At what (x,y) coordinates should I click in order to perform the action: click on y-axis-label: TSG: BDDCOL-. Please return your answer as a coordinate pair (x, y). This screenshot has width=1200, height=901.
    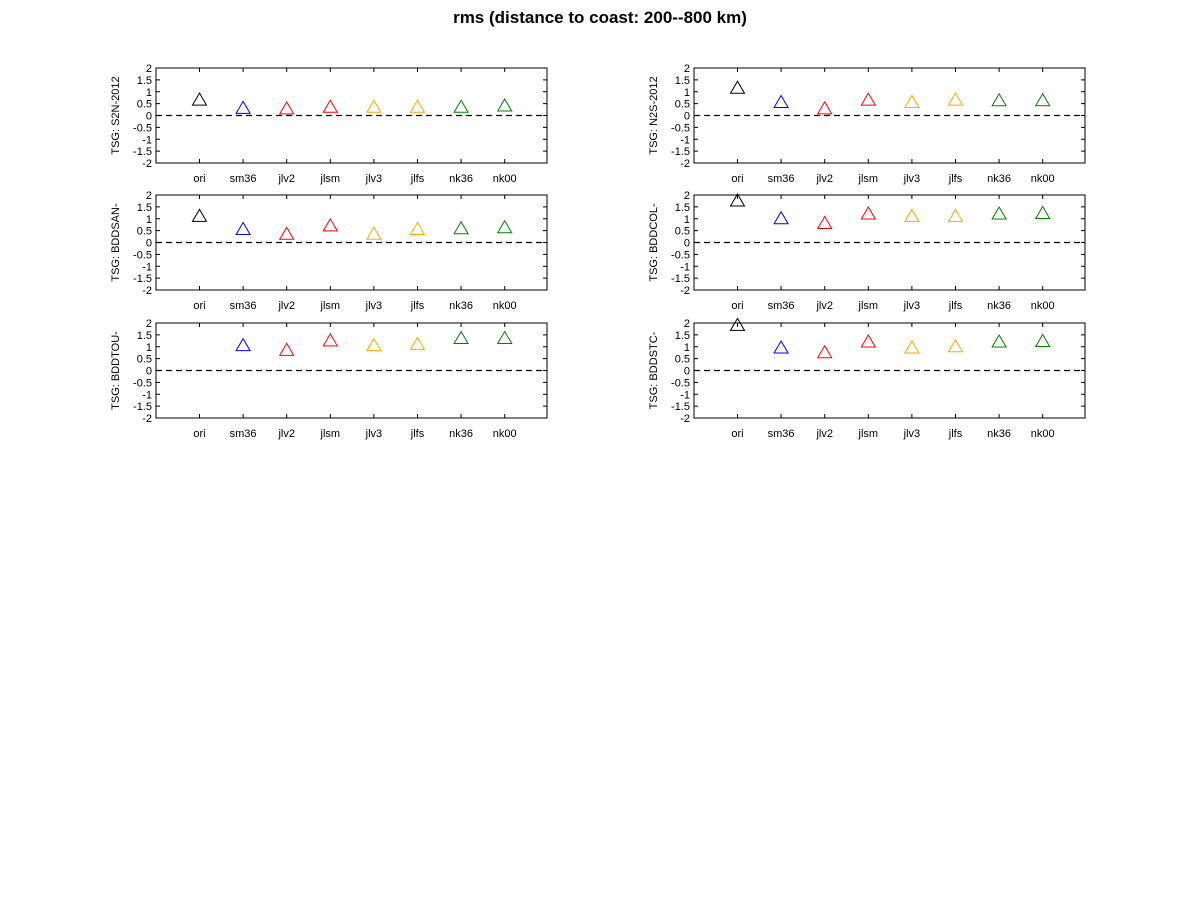
    Looking at the image, I should click on (654, 242).